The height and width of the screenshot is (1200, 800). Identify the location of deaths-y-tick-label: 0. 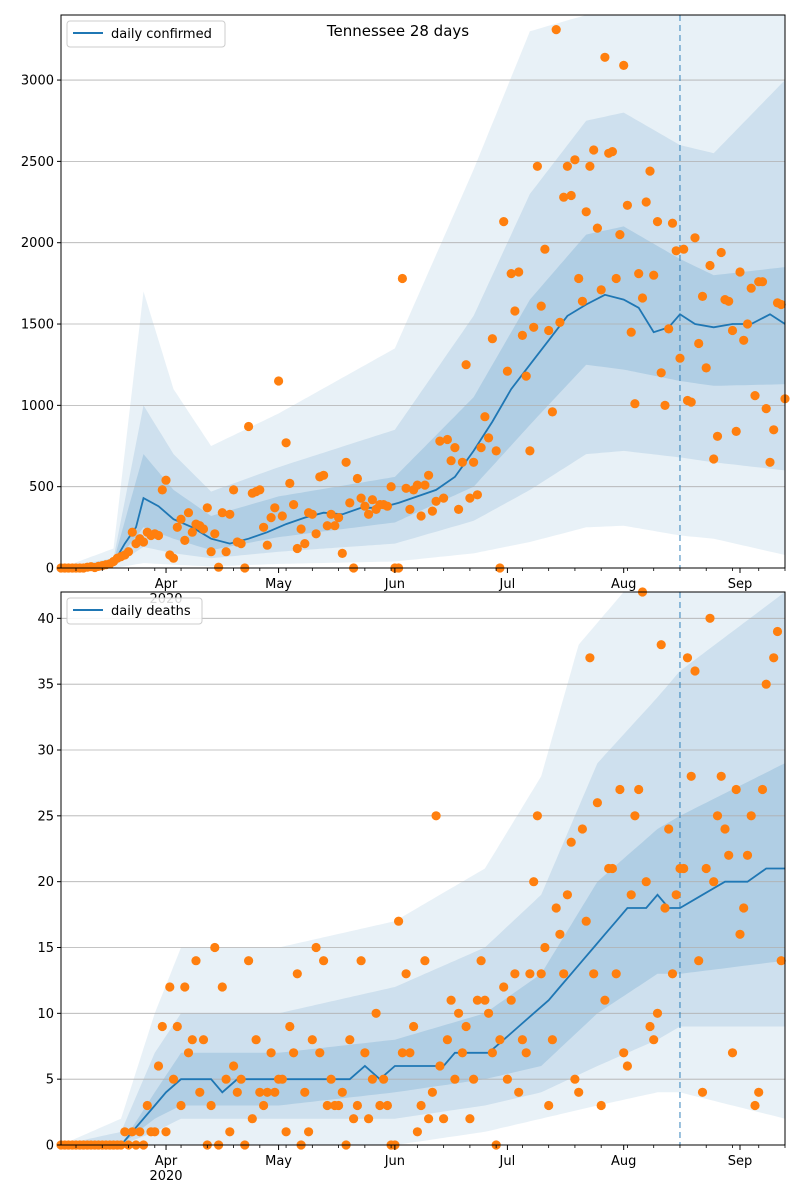
(50, 1146).